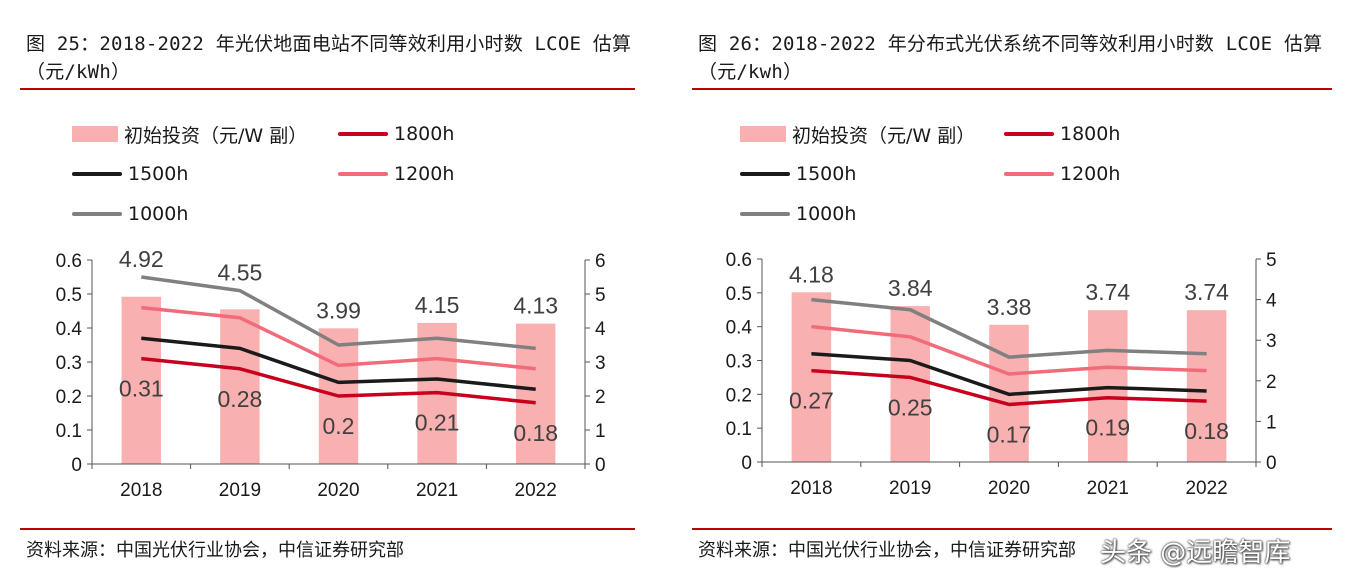 The width and height of the screenshot is (1367, 584). What do you see at coordinates (910, 288) in the screenshot?
I see `bar-data-label: 3.84` at bounding box center [910, 288].